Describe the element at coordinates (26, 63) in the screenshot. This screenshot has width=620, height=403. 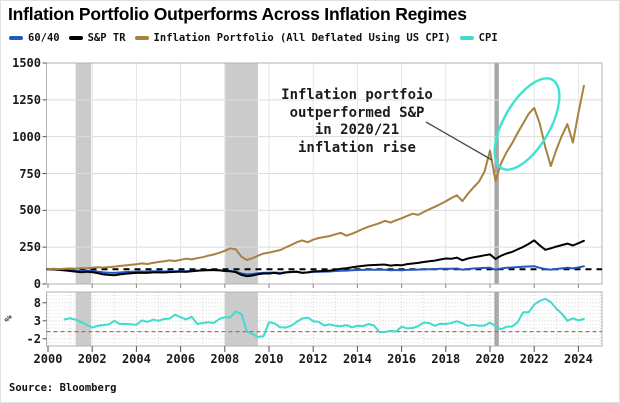
I see `y-tick-label: 1500` at that location.